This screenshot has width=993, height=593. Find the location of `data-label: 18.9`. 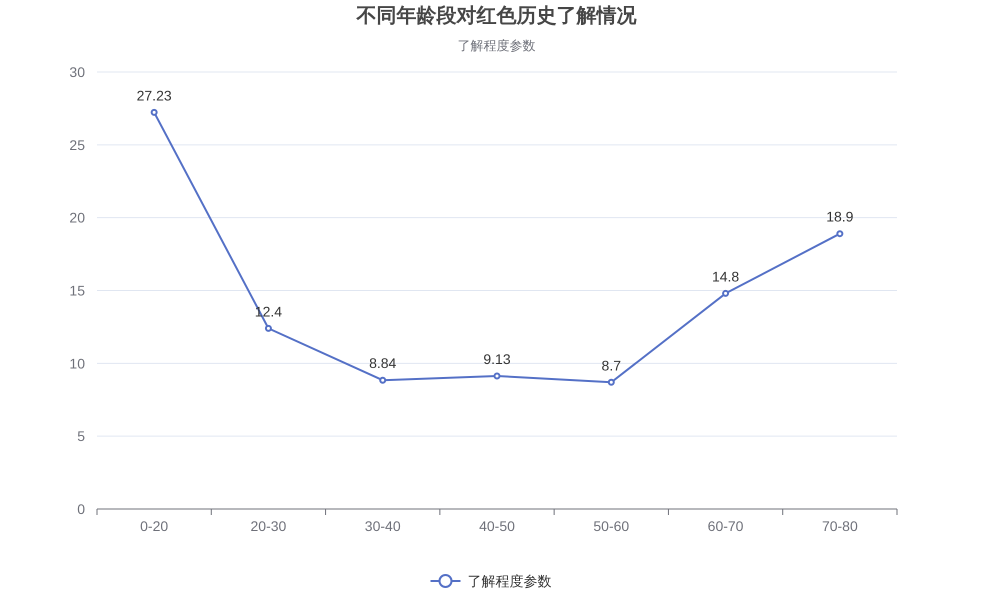

data-label: 18.9 is located at coordinates (840, 216).